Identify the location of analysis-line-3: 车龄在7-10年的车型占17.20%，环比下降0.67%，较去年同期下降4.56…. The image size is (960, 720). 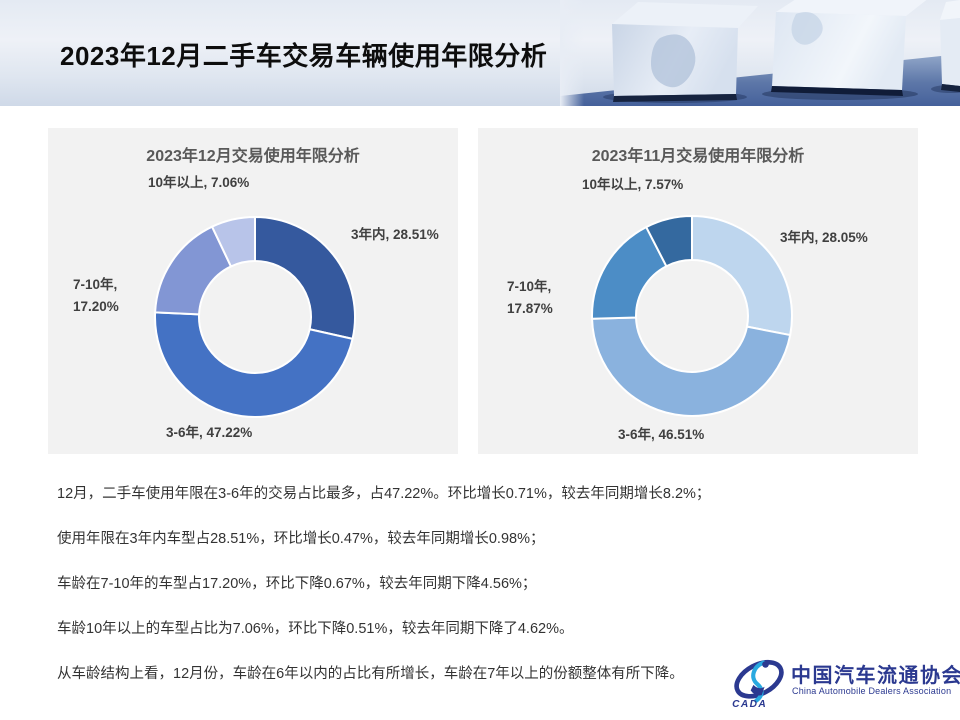
(297, 584).